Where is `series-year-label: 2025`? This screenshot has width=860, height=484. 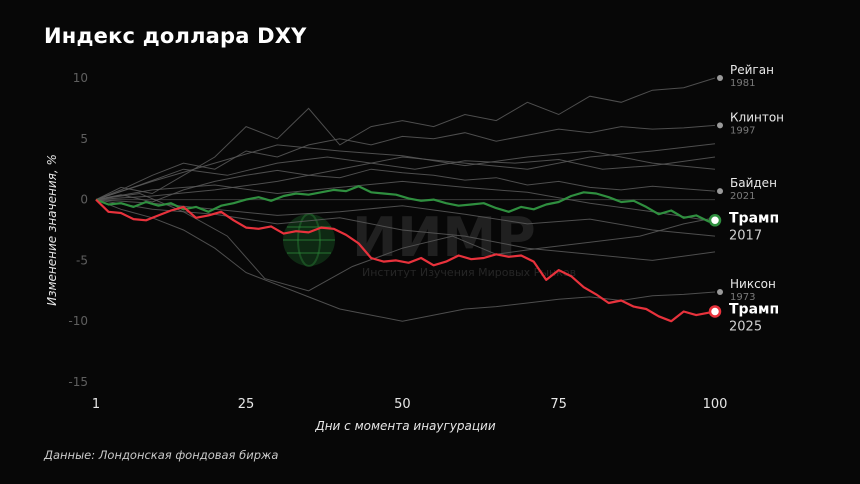
series-year-label: 2025 is located at coordinates (745, 326).